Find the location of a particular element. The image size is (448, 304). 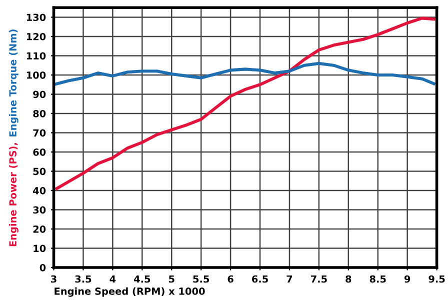

y-tick-label: 20 is located at coordinates (39, 229).